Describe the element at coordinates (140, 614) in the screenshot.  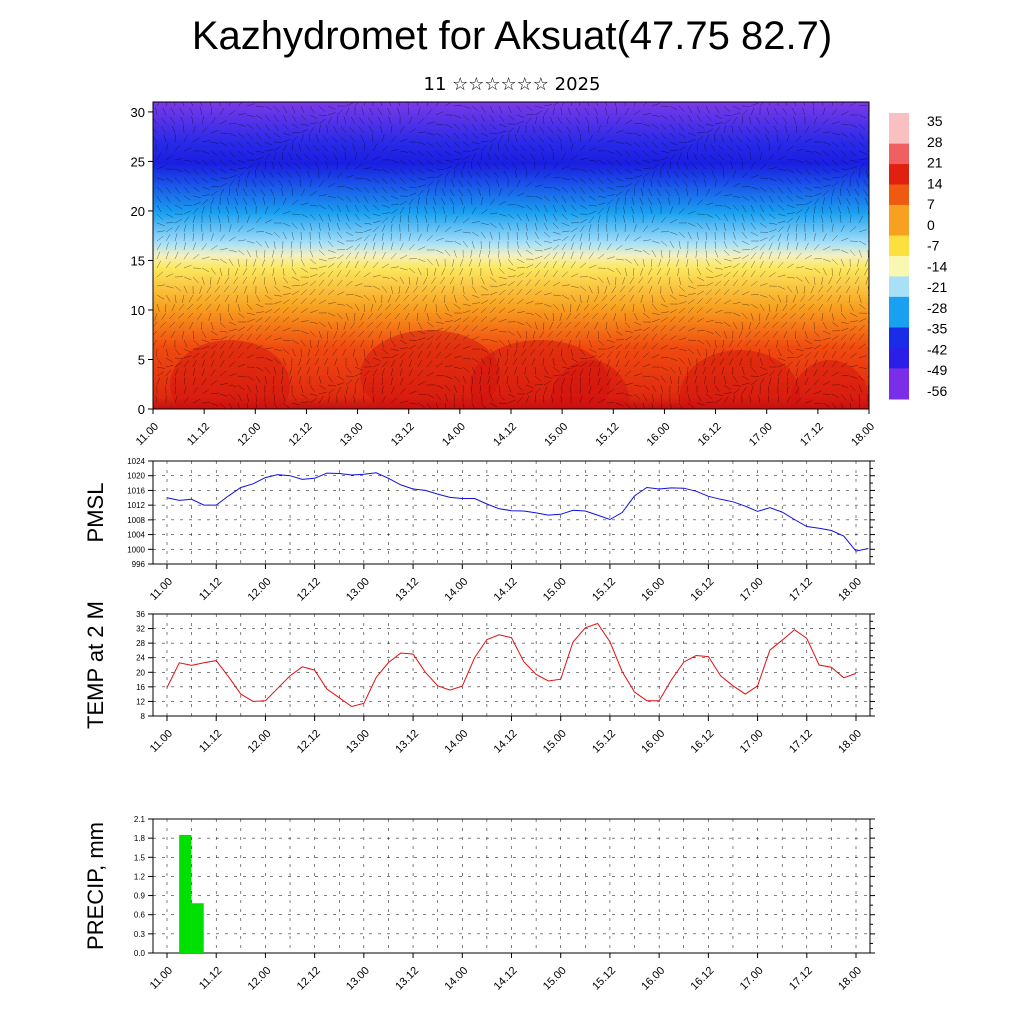
I see `y-tick-label: 36` at that location.